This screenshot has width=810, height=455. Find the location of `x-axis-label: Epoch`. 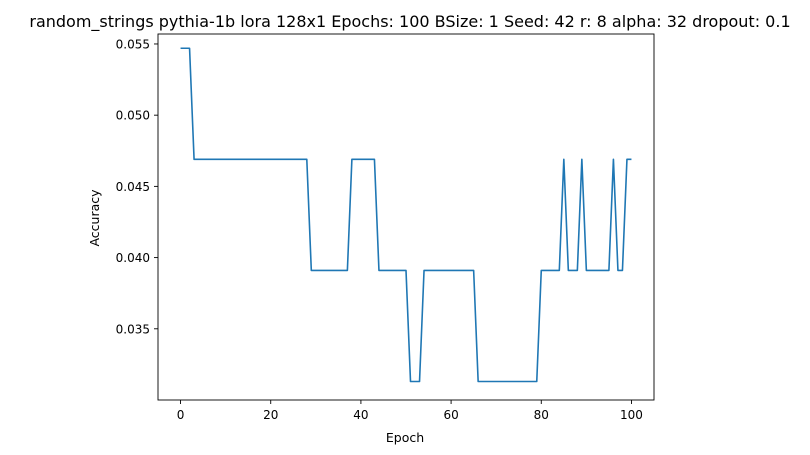

x-axis-label: Epoch is located at coordinates (405, 437).